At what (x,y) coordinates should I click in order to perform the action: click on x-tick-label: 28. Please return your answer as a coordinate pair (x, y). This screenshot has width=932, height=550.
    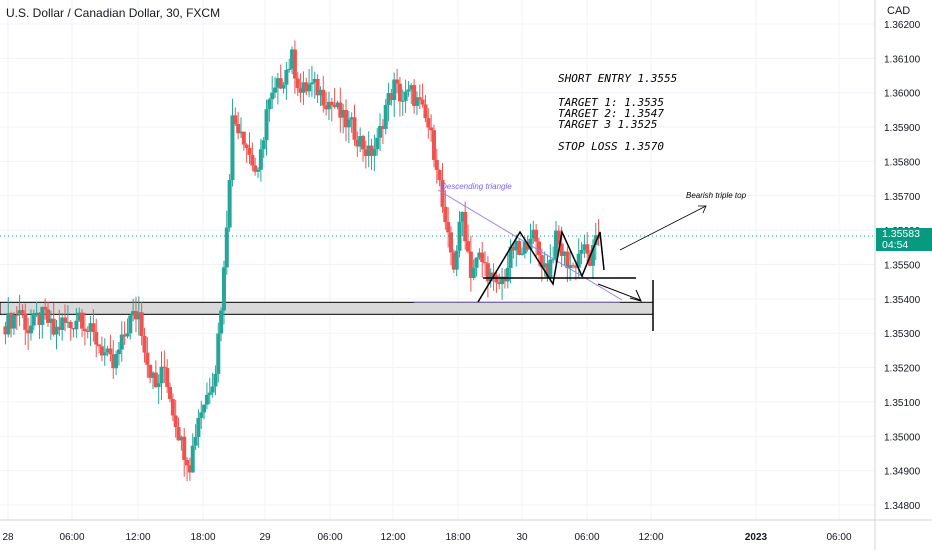
    Looking at the image, I should click on (8, 537).